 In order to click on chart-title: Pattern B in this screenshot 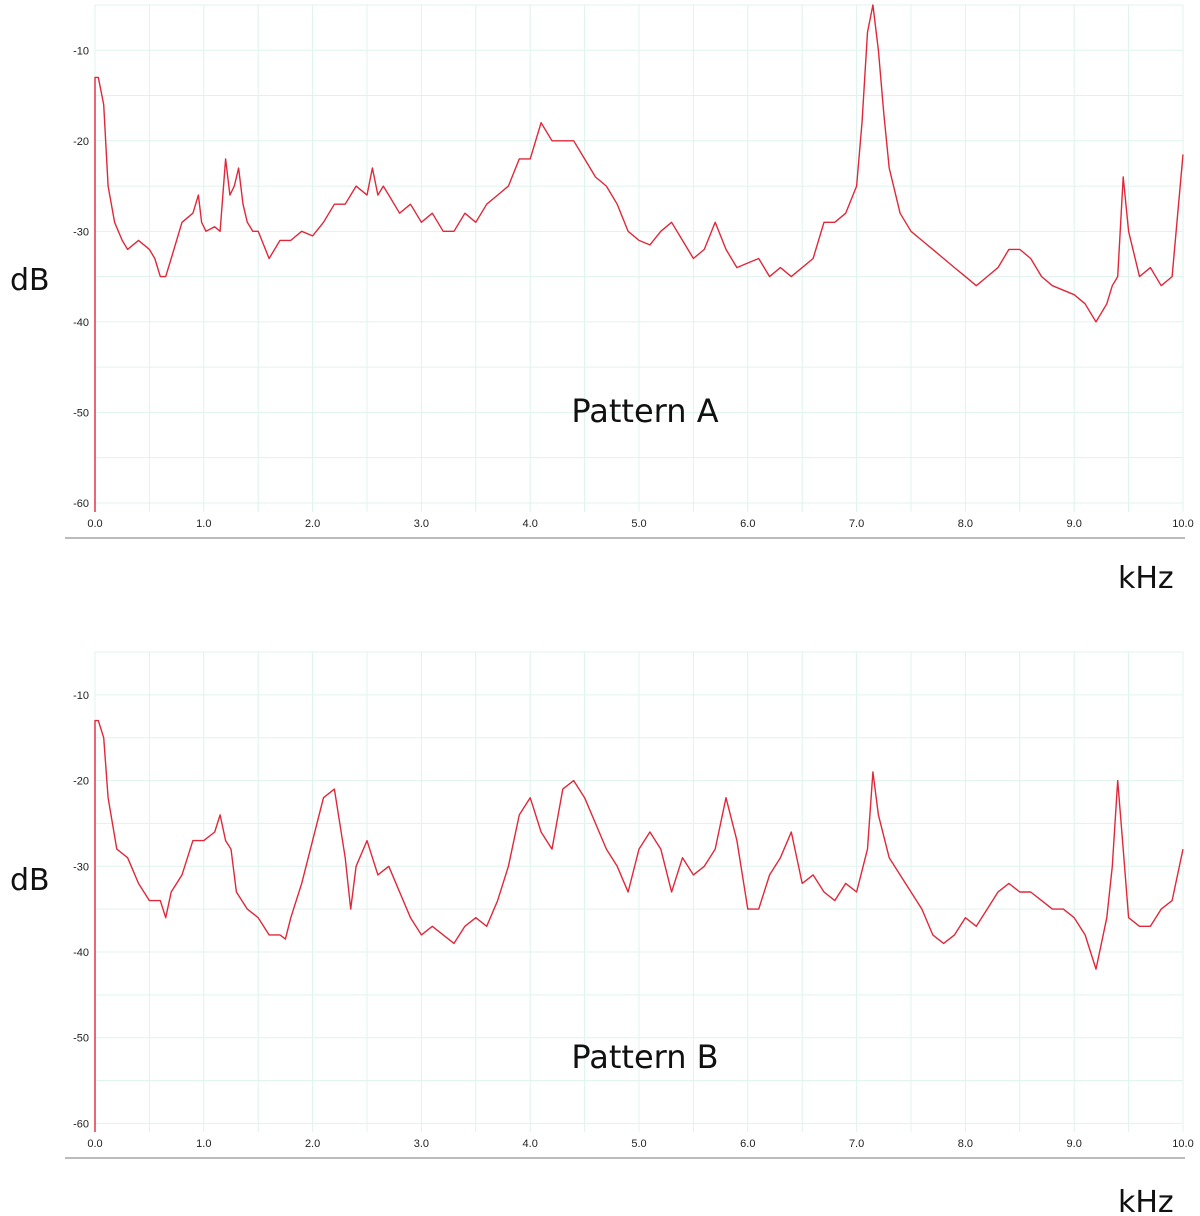, I will do `click(644, 1057)`.